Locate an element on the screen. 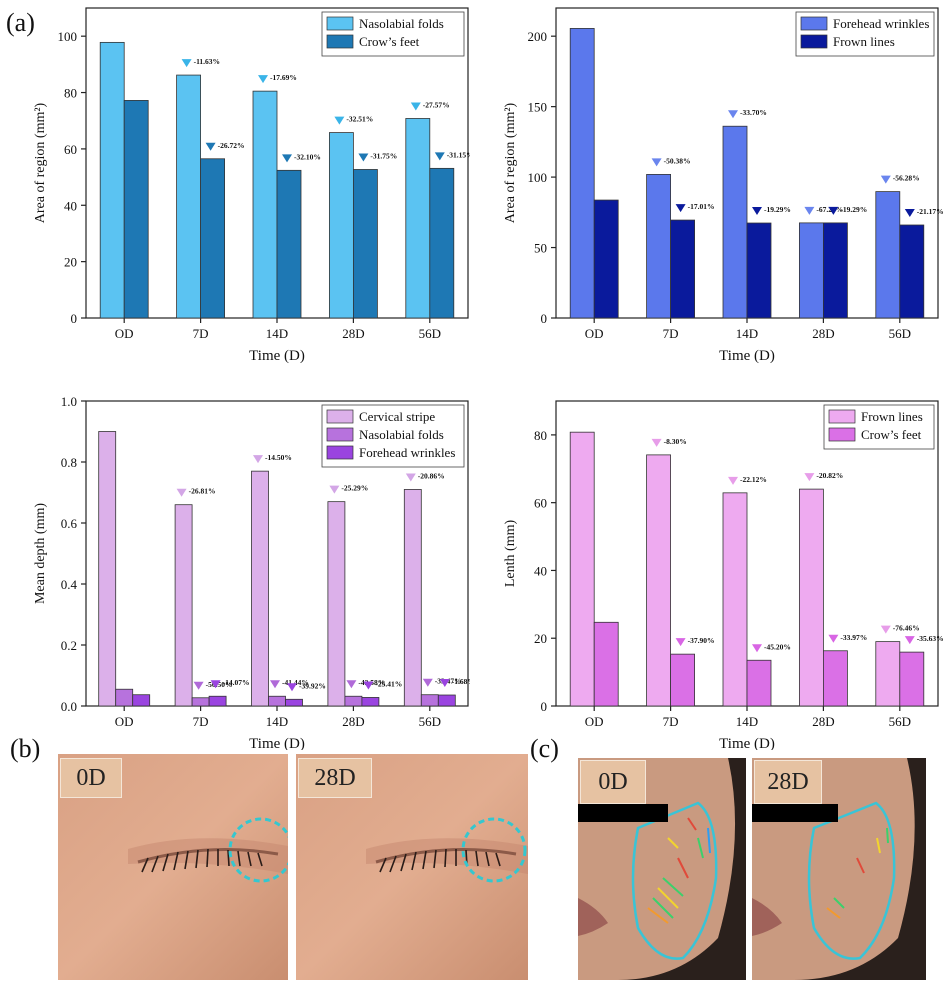  y-tick-label: 200 is located at coordinates (538, 36).